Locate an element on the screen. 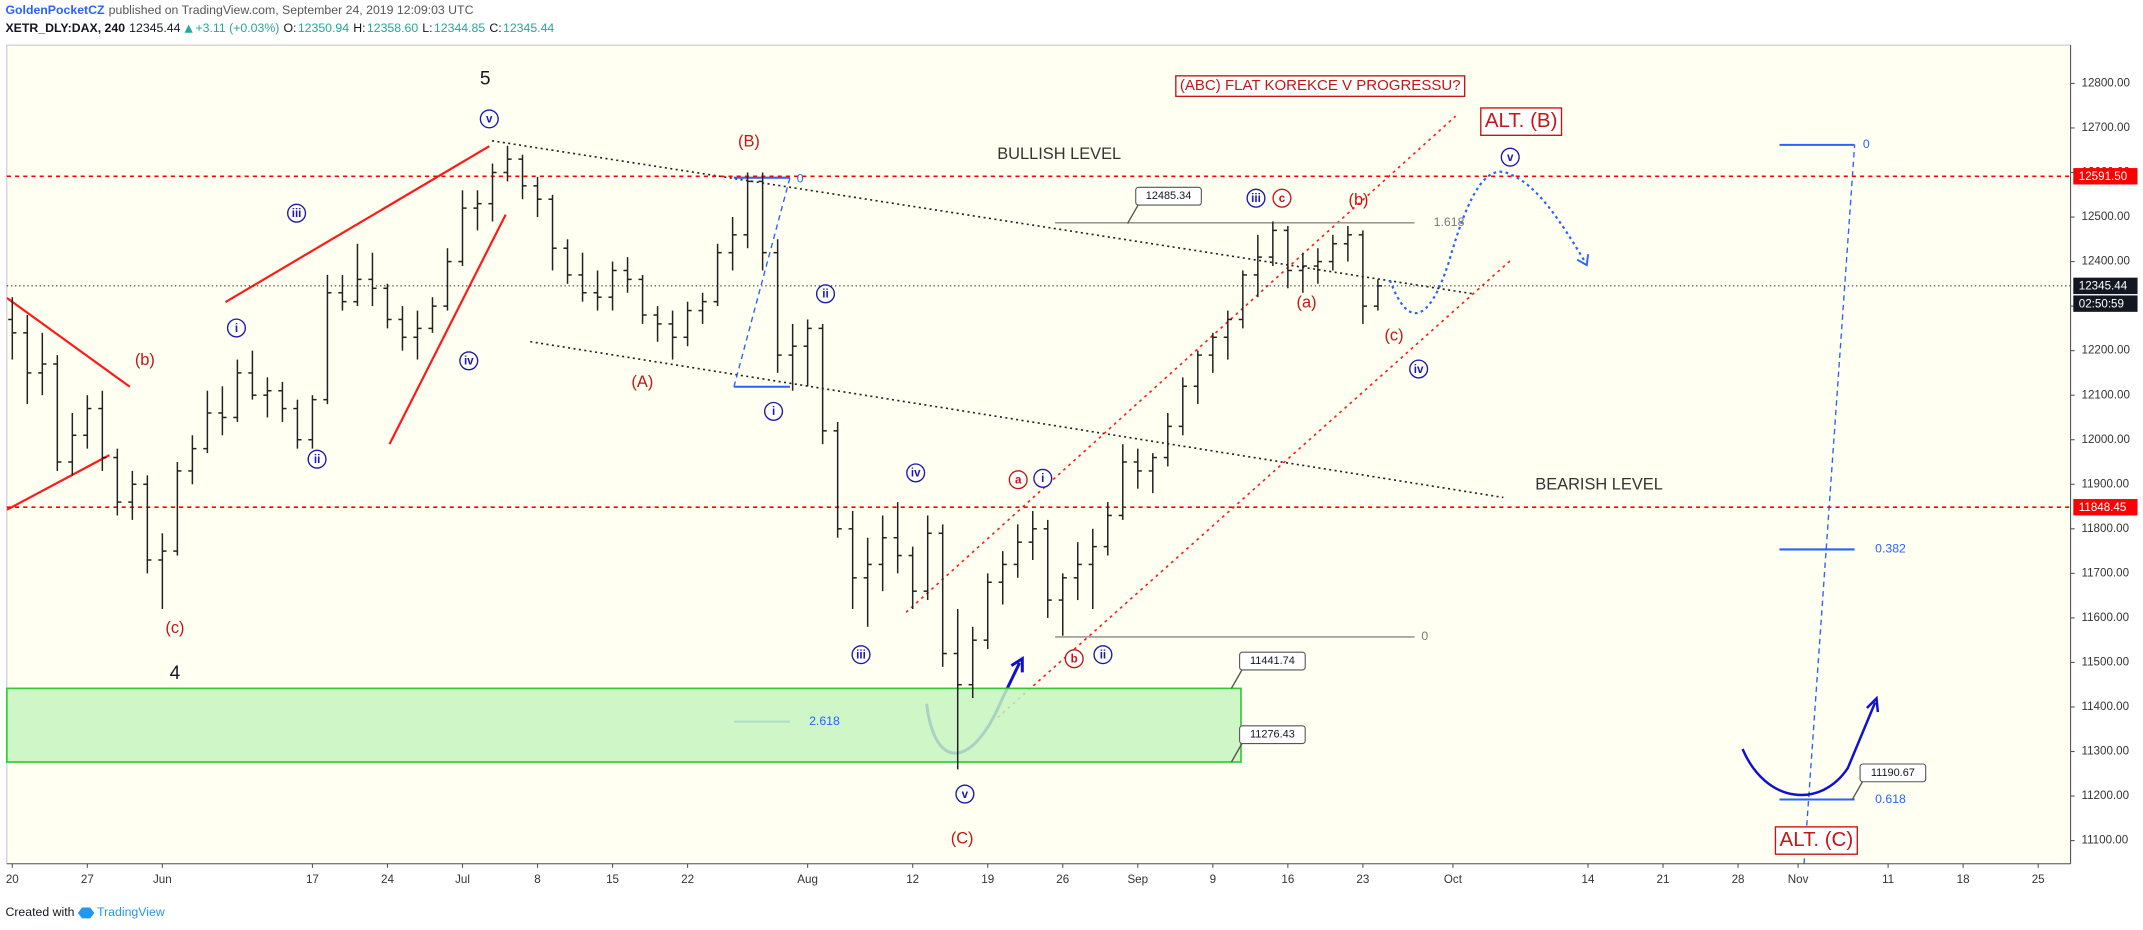  countdown-label: 02:50:59 is located at coordinates (2101, 303).